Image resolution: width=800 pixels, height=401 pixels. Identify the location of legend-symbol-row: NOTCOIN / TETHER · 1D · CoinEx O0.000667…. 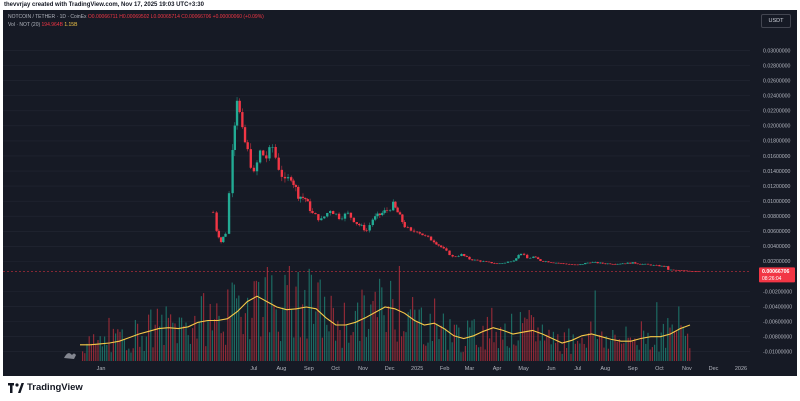
(136, 17).